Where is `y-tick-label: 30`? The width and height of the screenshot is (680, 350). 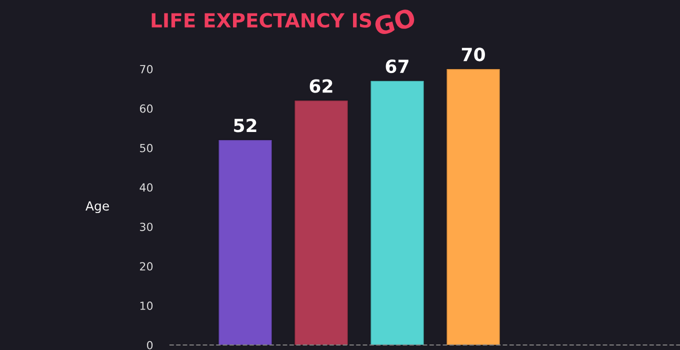 y-tick-label: 30 is located at coordinates (146, 227).